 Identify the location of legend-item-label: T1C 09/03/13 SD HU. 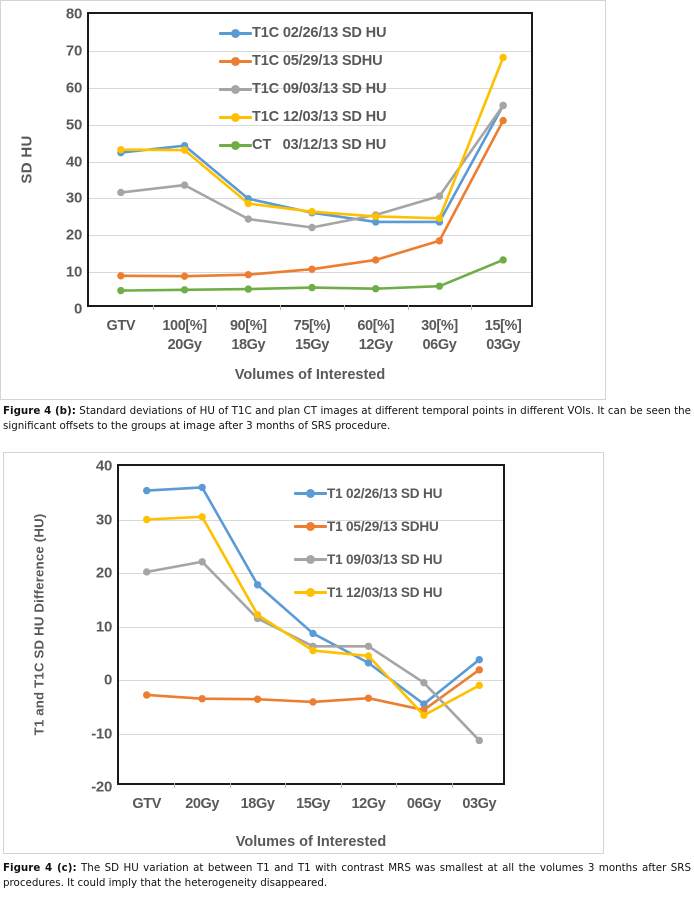
(319, 89).